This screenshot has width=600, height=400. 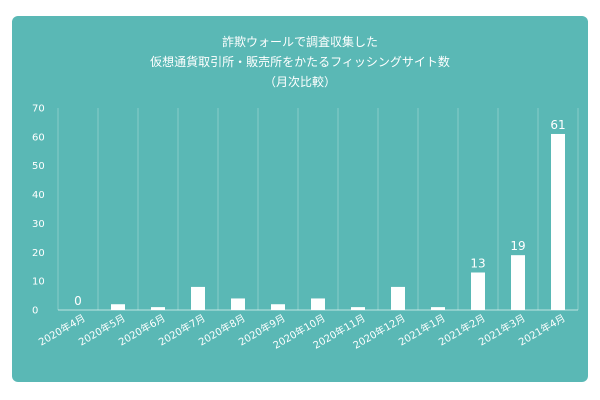 I want to click on data-label: 19, so click(x=517, y=246).